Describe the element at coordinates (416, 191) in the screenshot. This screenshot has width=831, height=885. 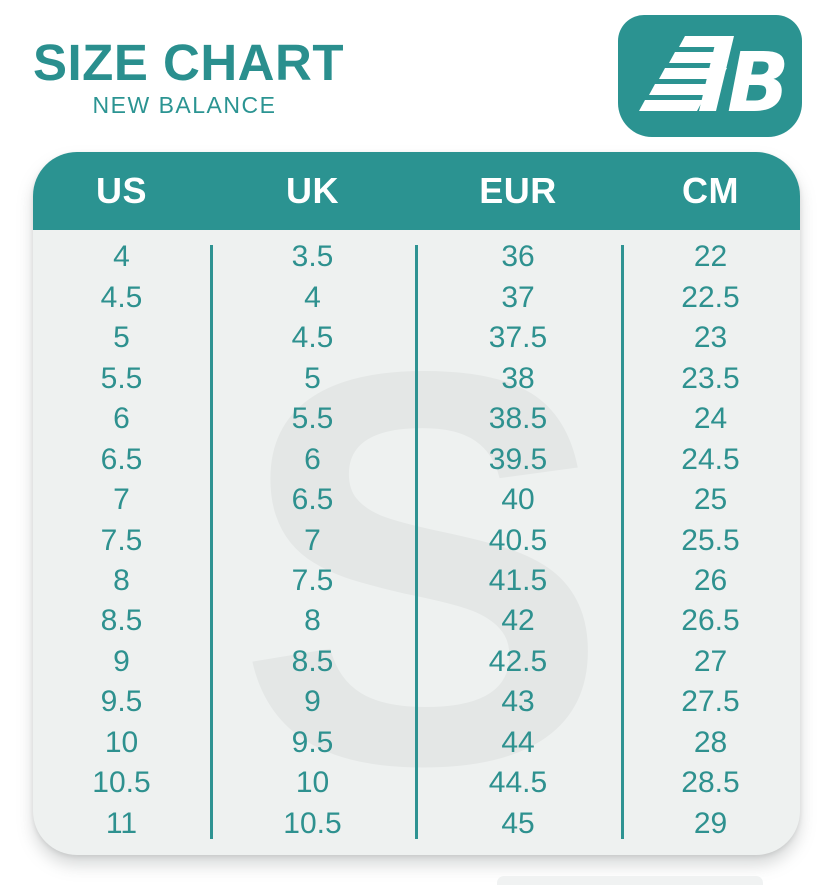
I see `table-header-row: US UK EUR CM` at that location.